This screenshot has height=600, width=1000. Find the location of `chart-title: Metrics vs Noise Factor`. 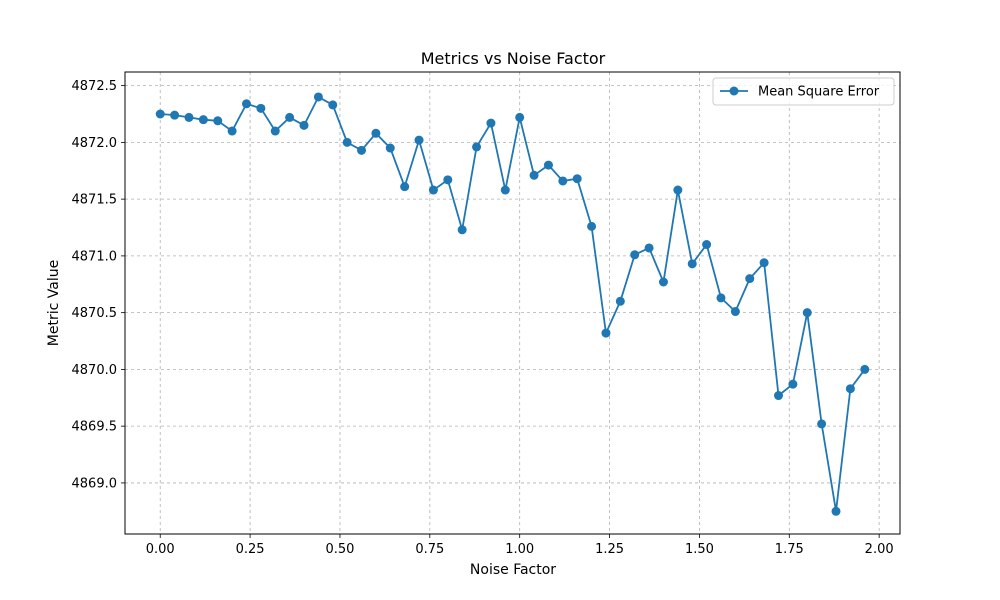

chart-title: Metrics vs Noise Factor is located at coordinates (513, 58).